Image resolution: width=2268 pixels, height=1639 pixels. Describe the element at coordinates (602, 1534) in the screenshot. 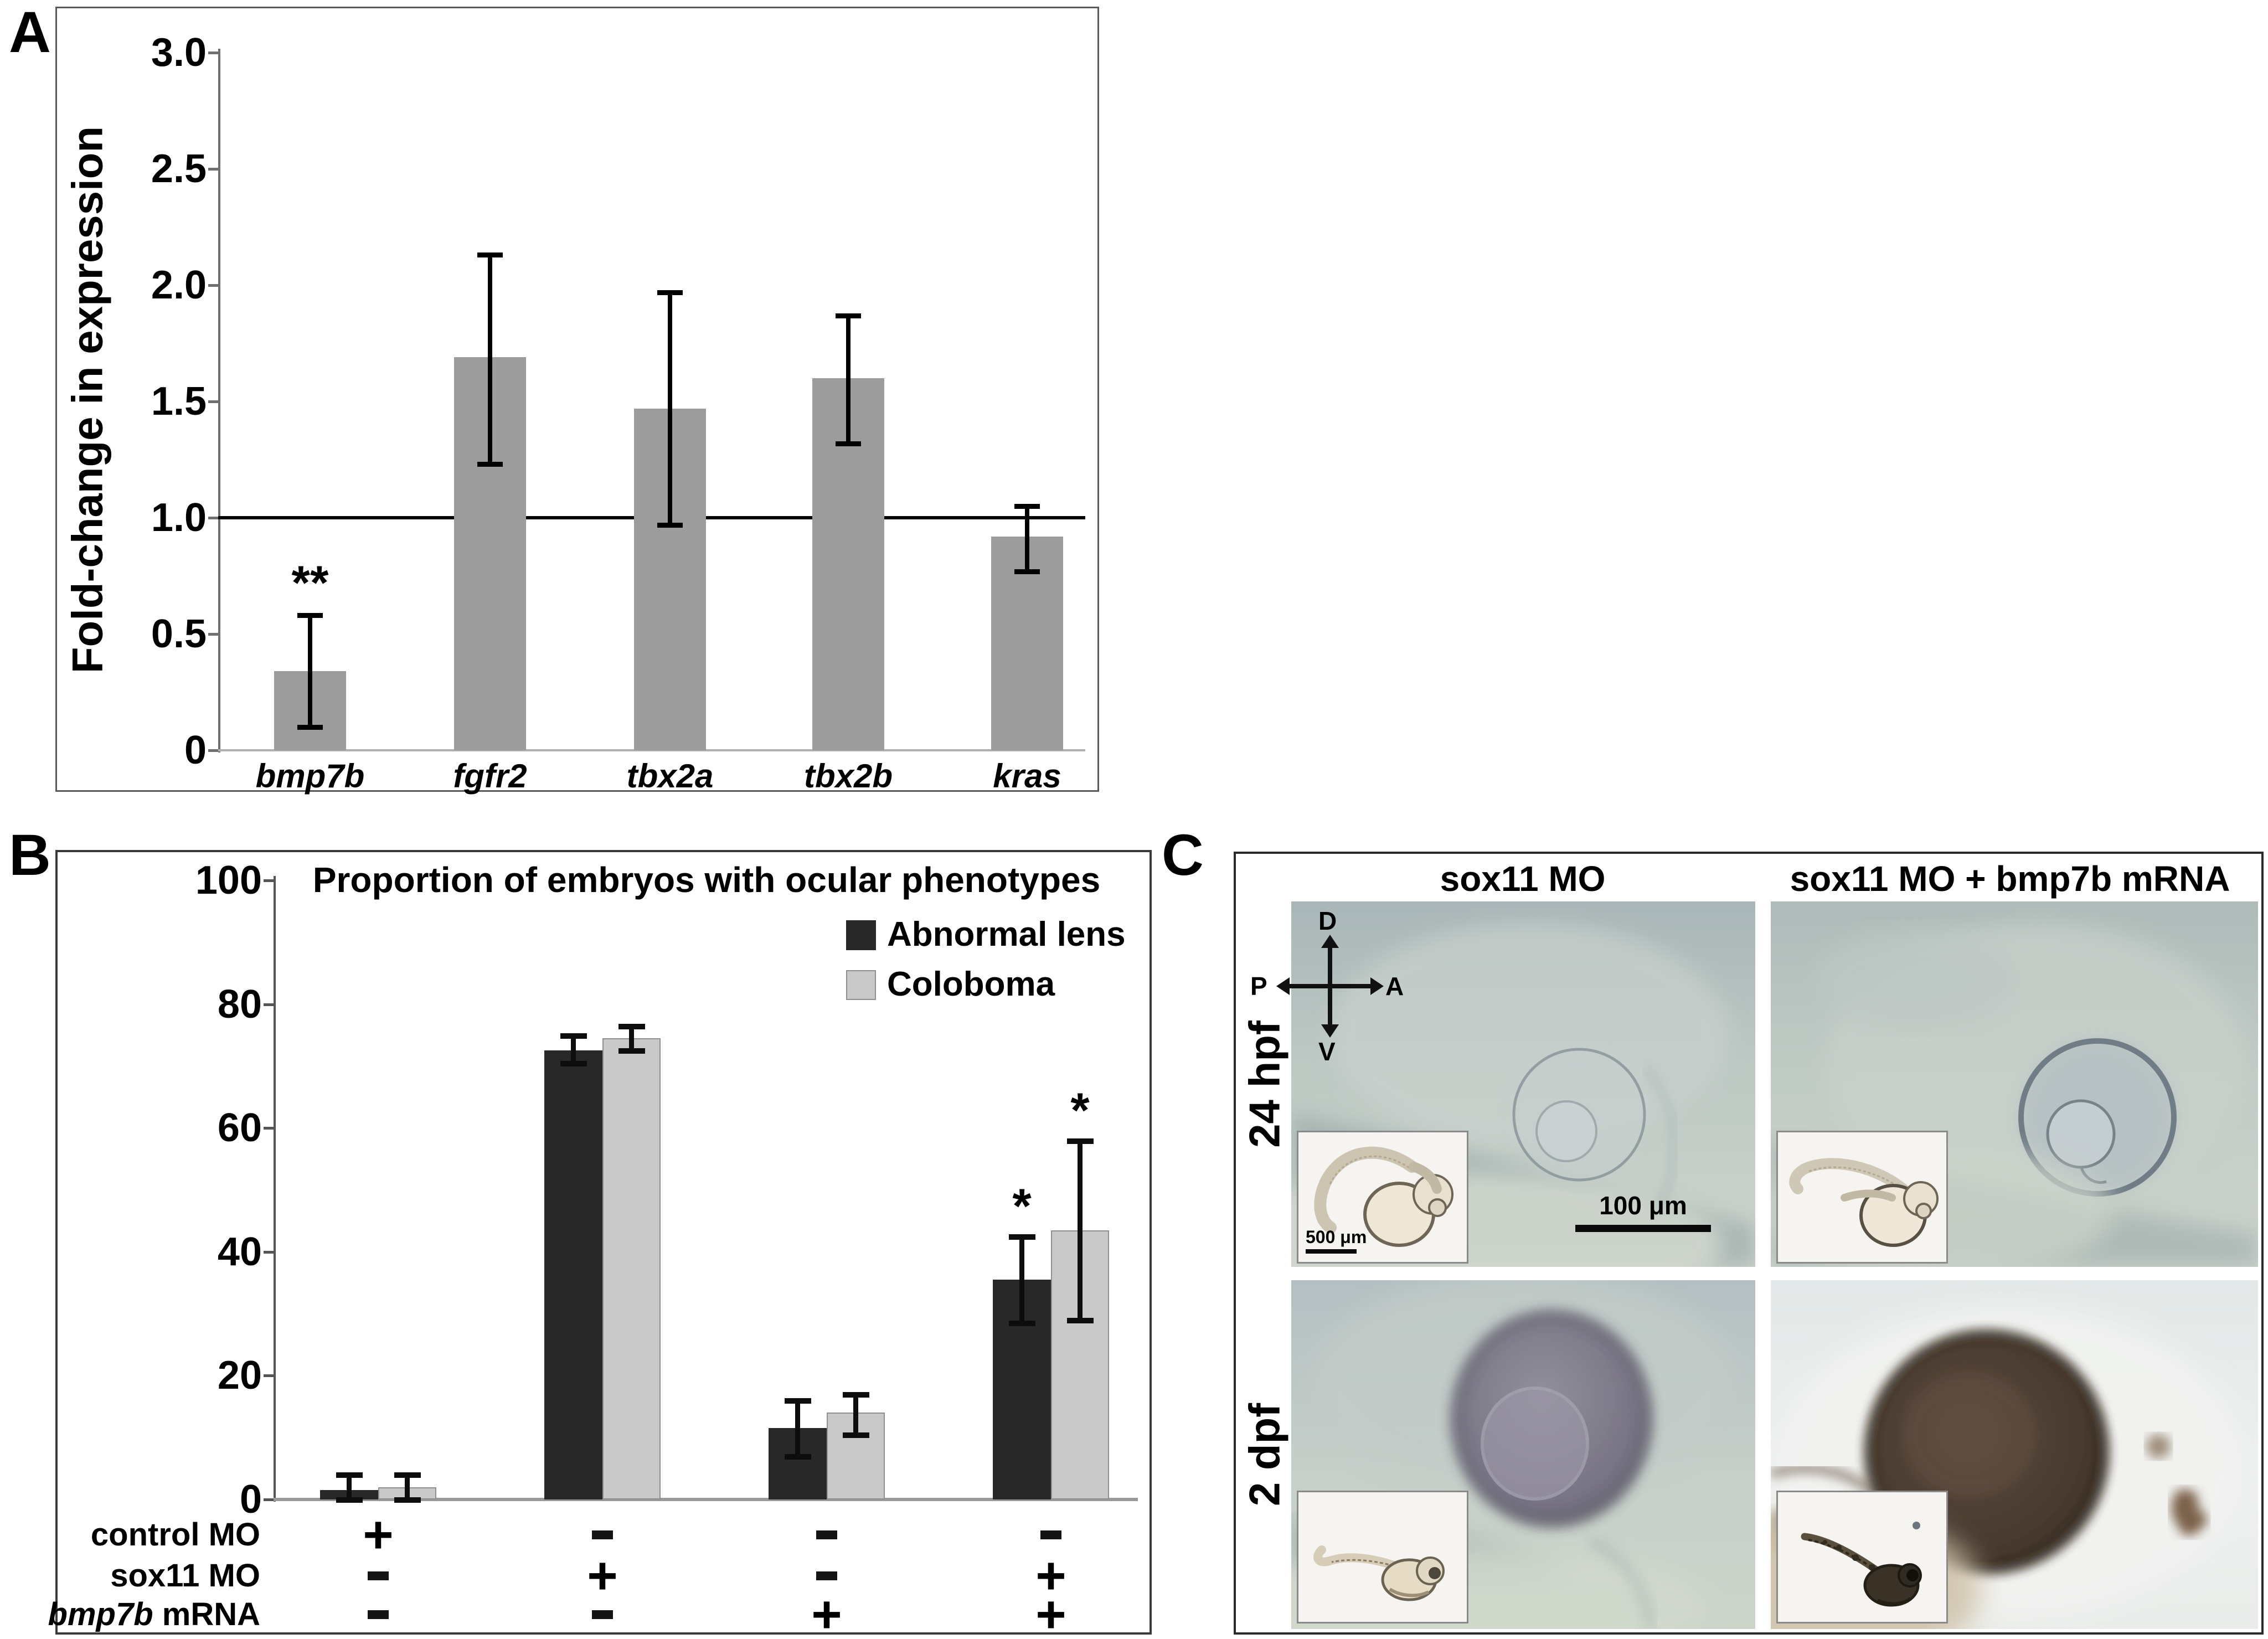

I see `condition-minus-g2-r0` at that location.